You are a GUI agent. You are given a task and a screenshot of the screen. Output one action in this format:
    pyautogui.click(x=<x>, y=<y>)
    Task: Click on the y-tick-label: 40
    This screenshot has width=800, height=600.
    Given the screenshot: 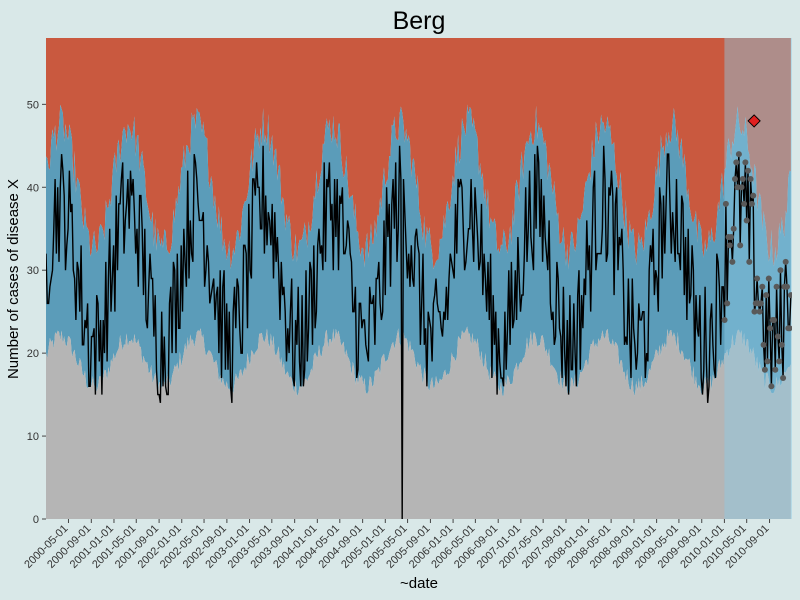 What is the action you would take?
    pyautogui.click(x=33, y=188)
    